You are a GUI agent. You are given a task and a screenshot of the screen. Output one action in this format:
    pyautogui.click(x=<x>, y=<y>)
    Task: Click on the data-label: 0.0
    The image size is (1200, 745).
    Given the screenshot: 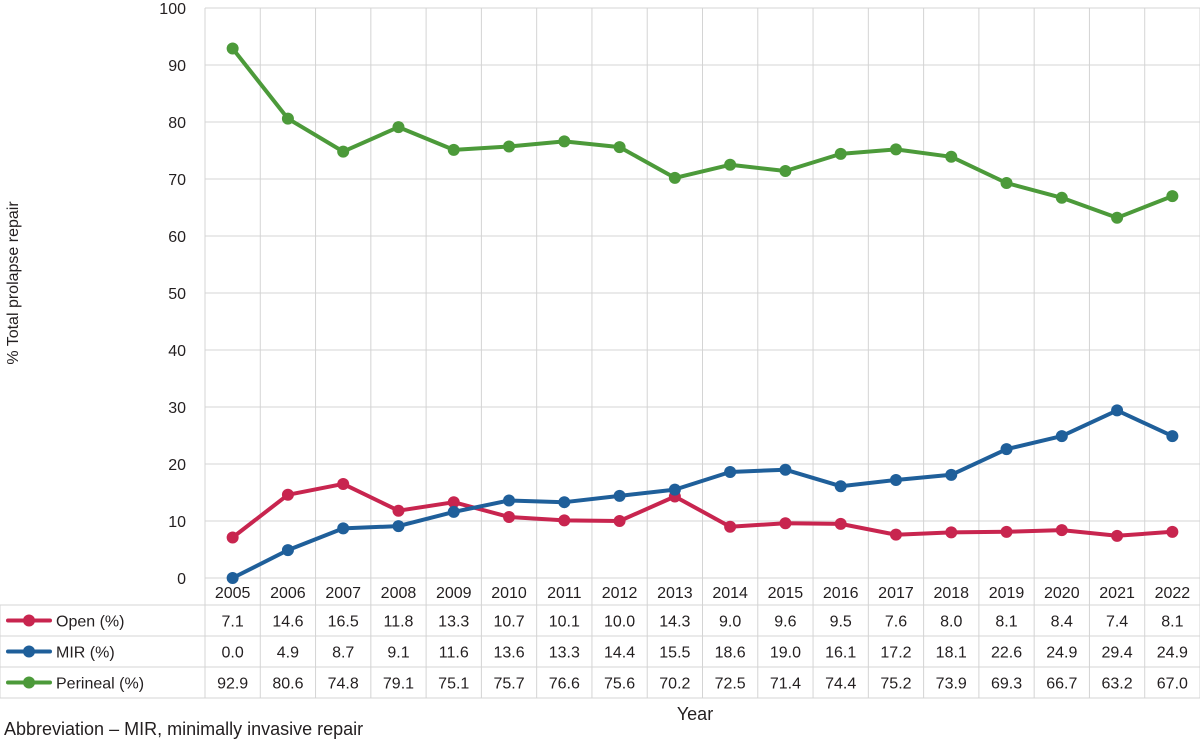 What is the action you would take?
    pyautogui.click(x=233, y=653)
    